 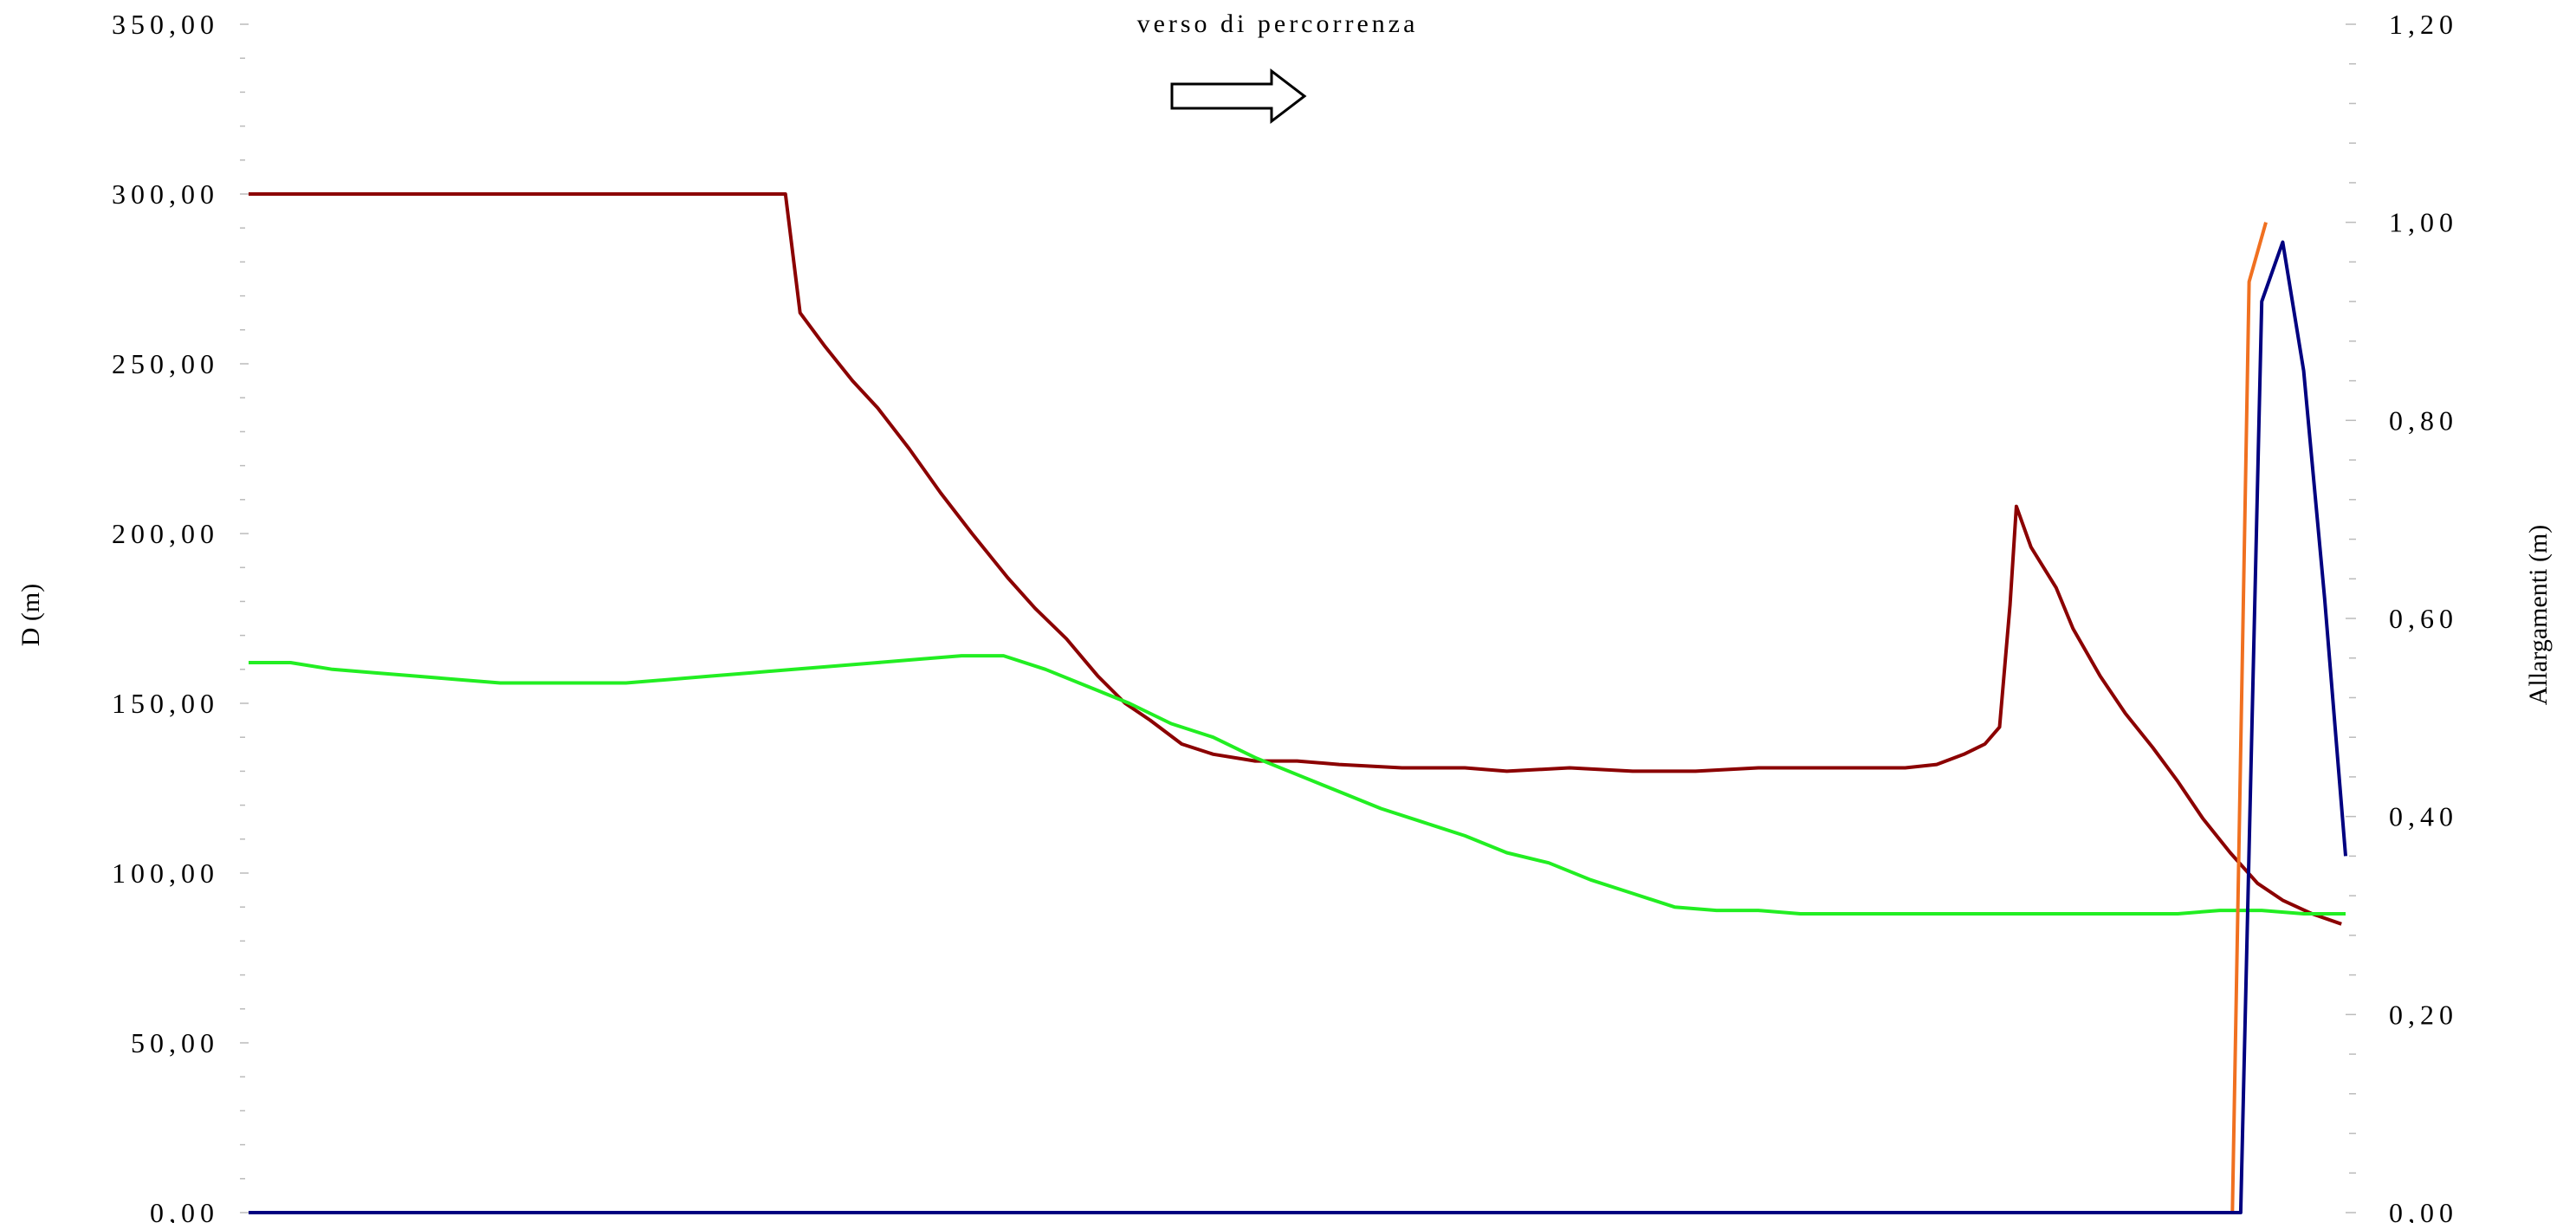 I want to click on left-tick-label: 250,00, so click(x=165, y=363).